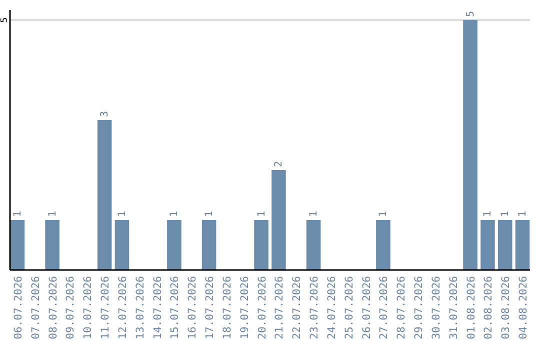  What do you see at coordinates (192, 308) in the screenshot?
I see `x-tick-label: 16.07.2026` at bounding box center [192, 308].